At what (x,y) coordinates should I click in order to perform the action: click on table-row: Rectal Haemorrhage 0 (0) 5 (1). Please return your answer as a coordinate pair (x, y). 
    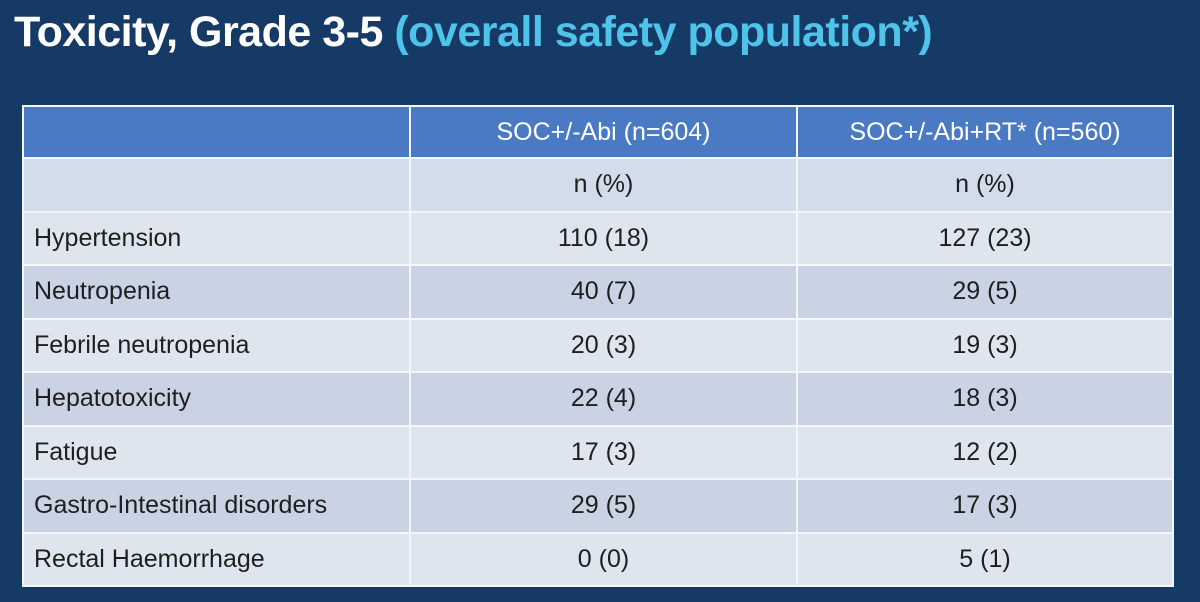
    Looking at the image, I should click on (598, 559).